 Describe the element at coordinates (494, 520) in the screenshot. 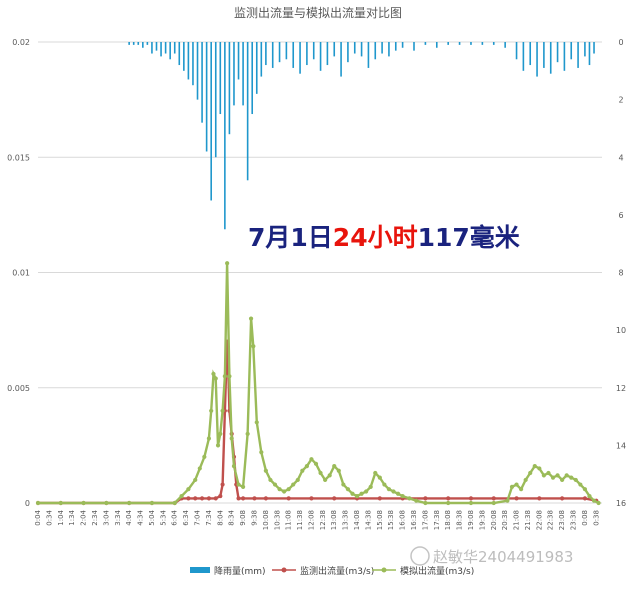

I see `x-tick-label: 20:08` at that location.